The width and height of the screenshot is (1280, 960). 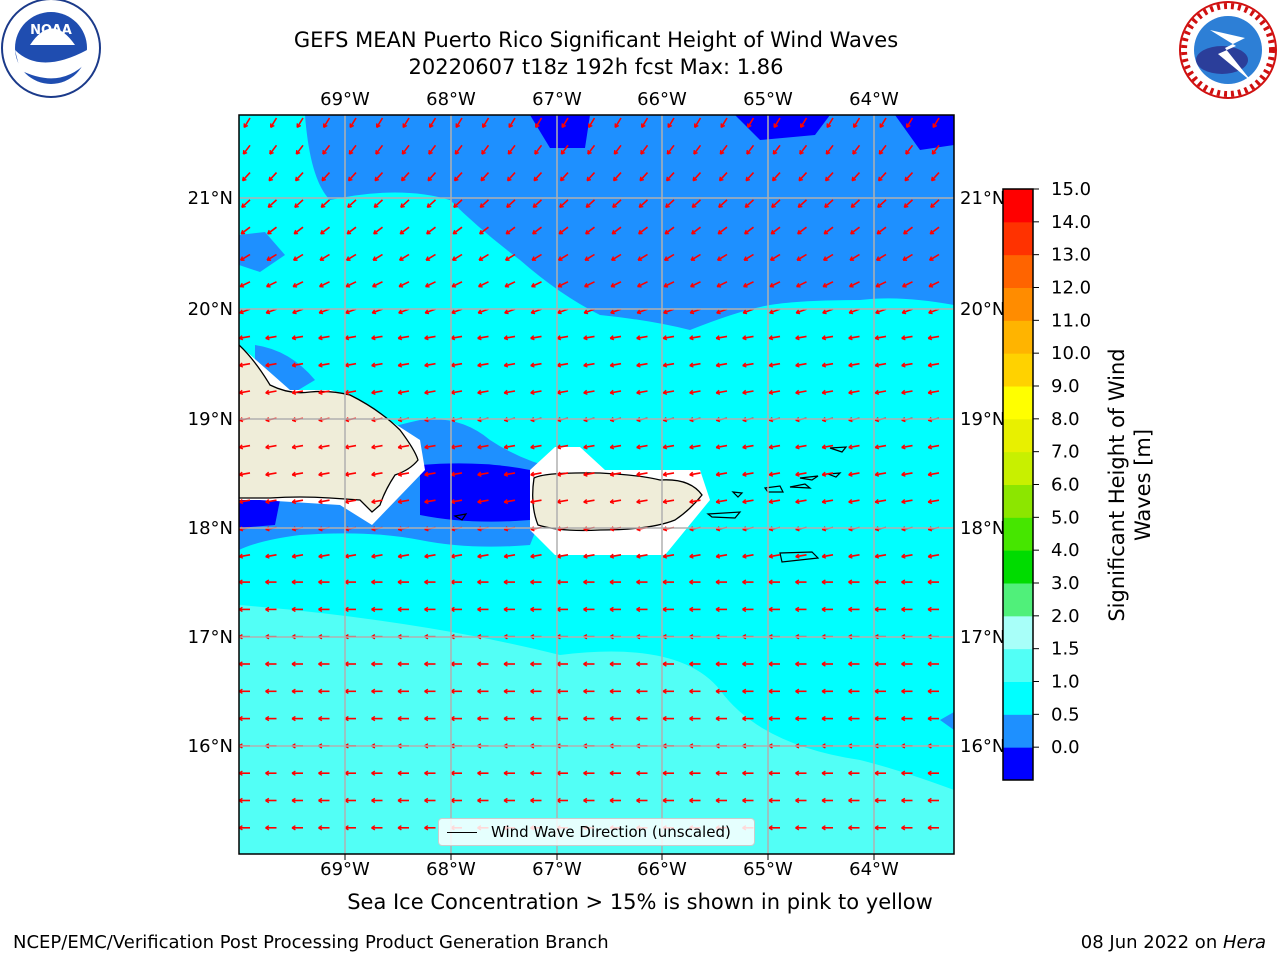 What do you see at coordinates (557, 99) in the screenshot?
I see `lon-label: 67°W` at bounding box center [557, 99].